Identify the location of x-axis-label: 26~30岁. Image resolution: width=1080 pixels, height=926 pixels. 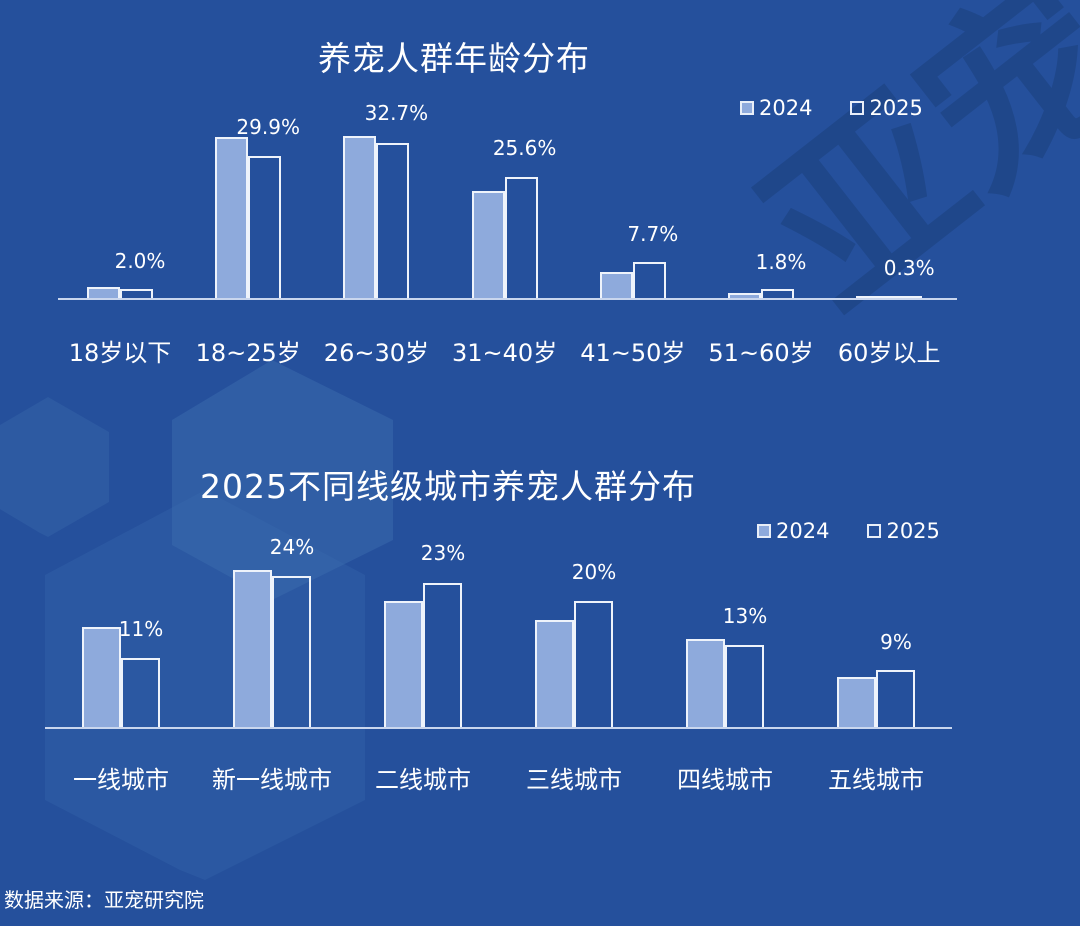
(376, 353).